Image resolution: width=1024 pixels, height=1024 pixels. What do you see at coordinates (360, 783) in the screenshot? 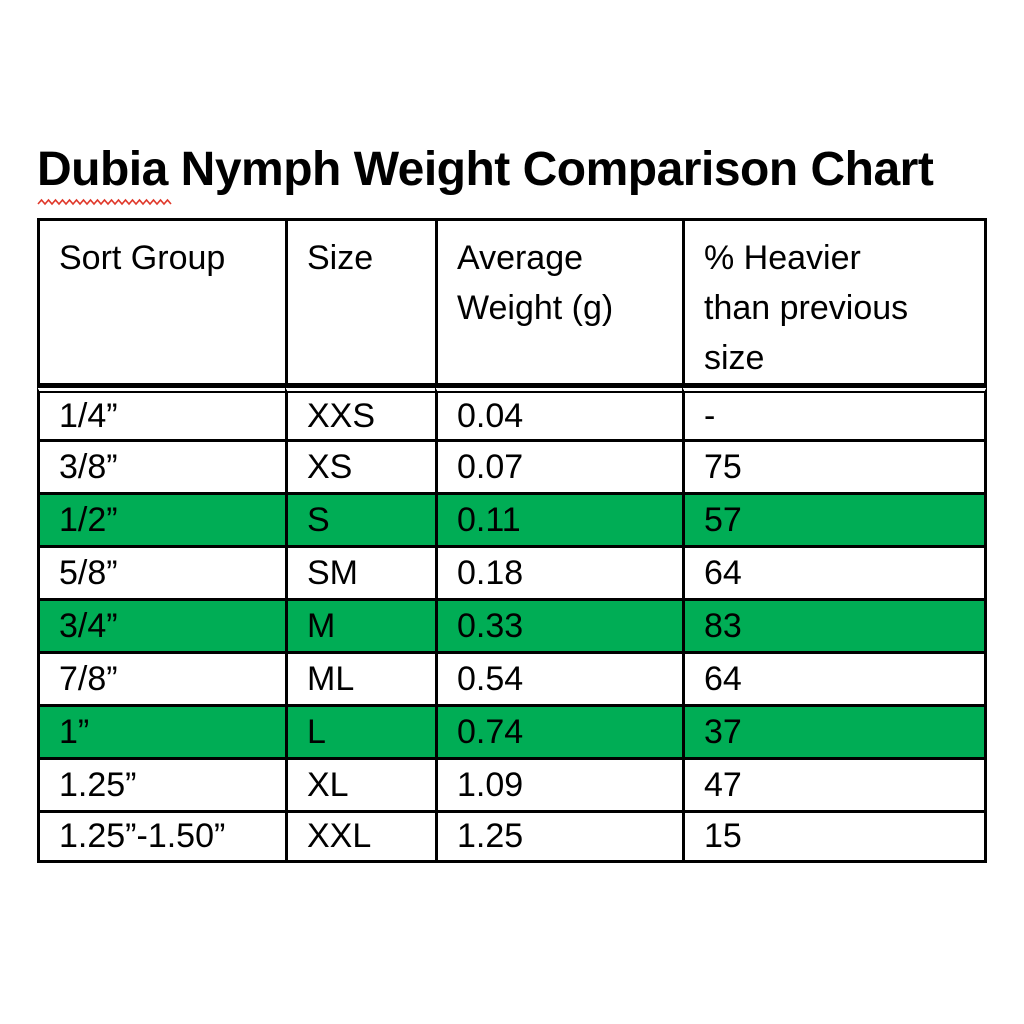
I see `cell-size: XL` at bounding box center [360, 783].